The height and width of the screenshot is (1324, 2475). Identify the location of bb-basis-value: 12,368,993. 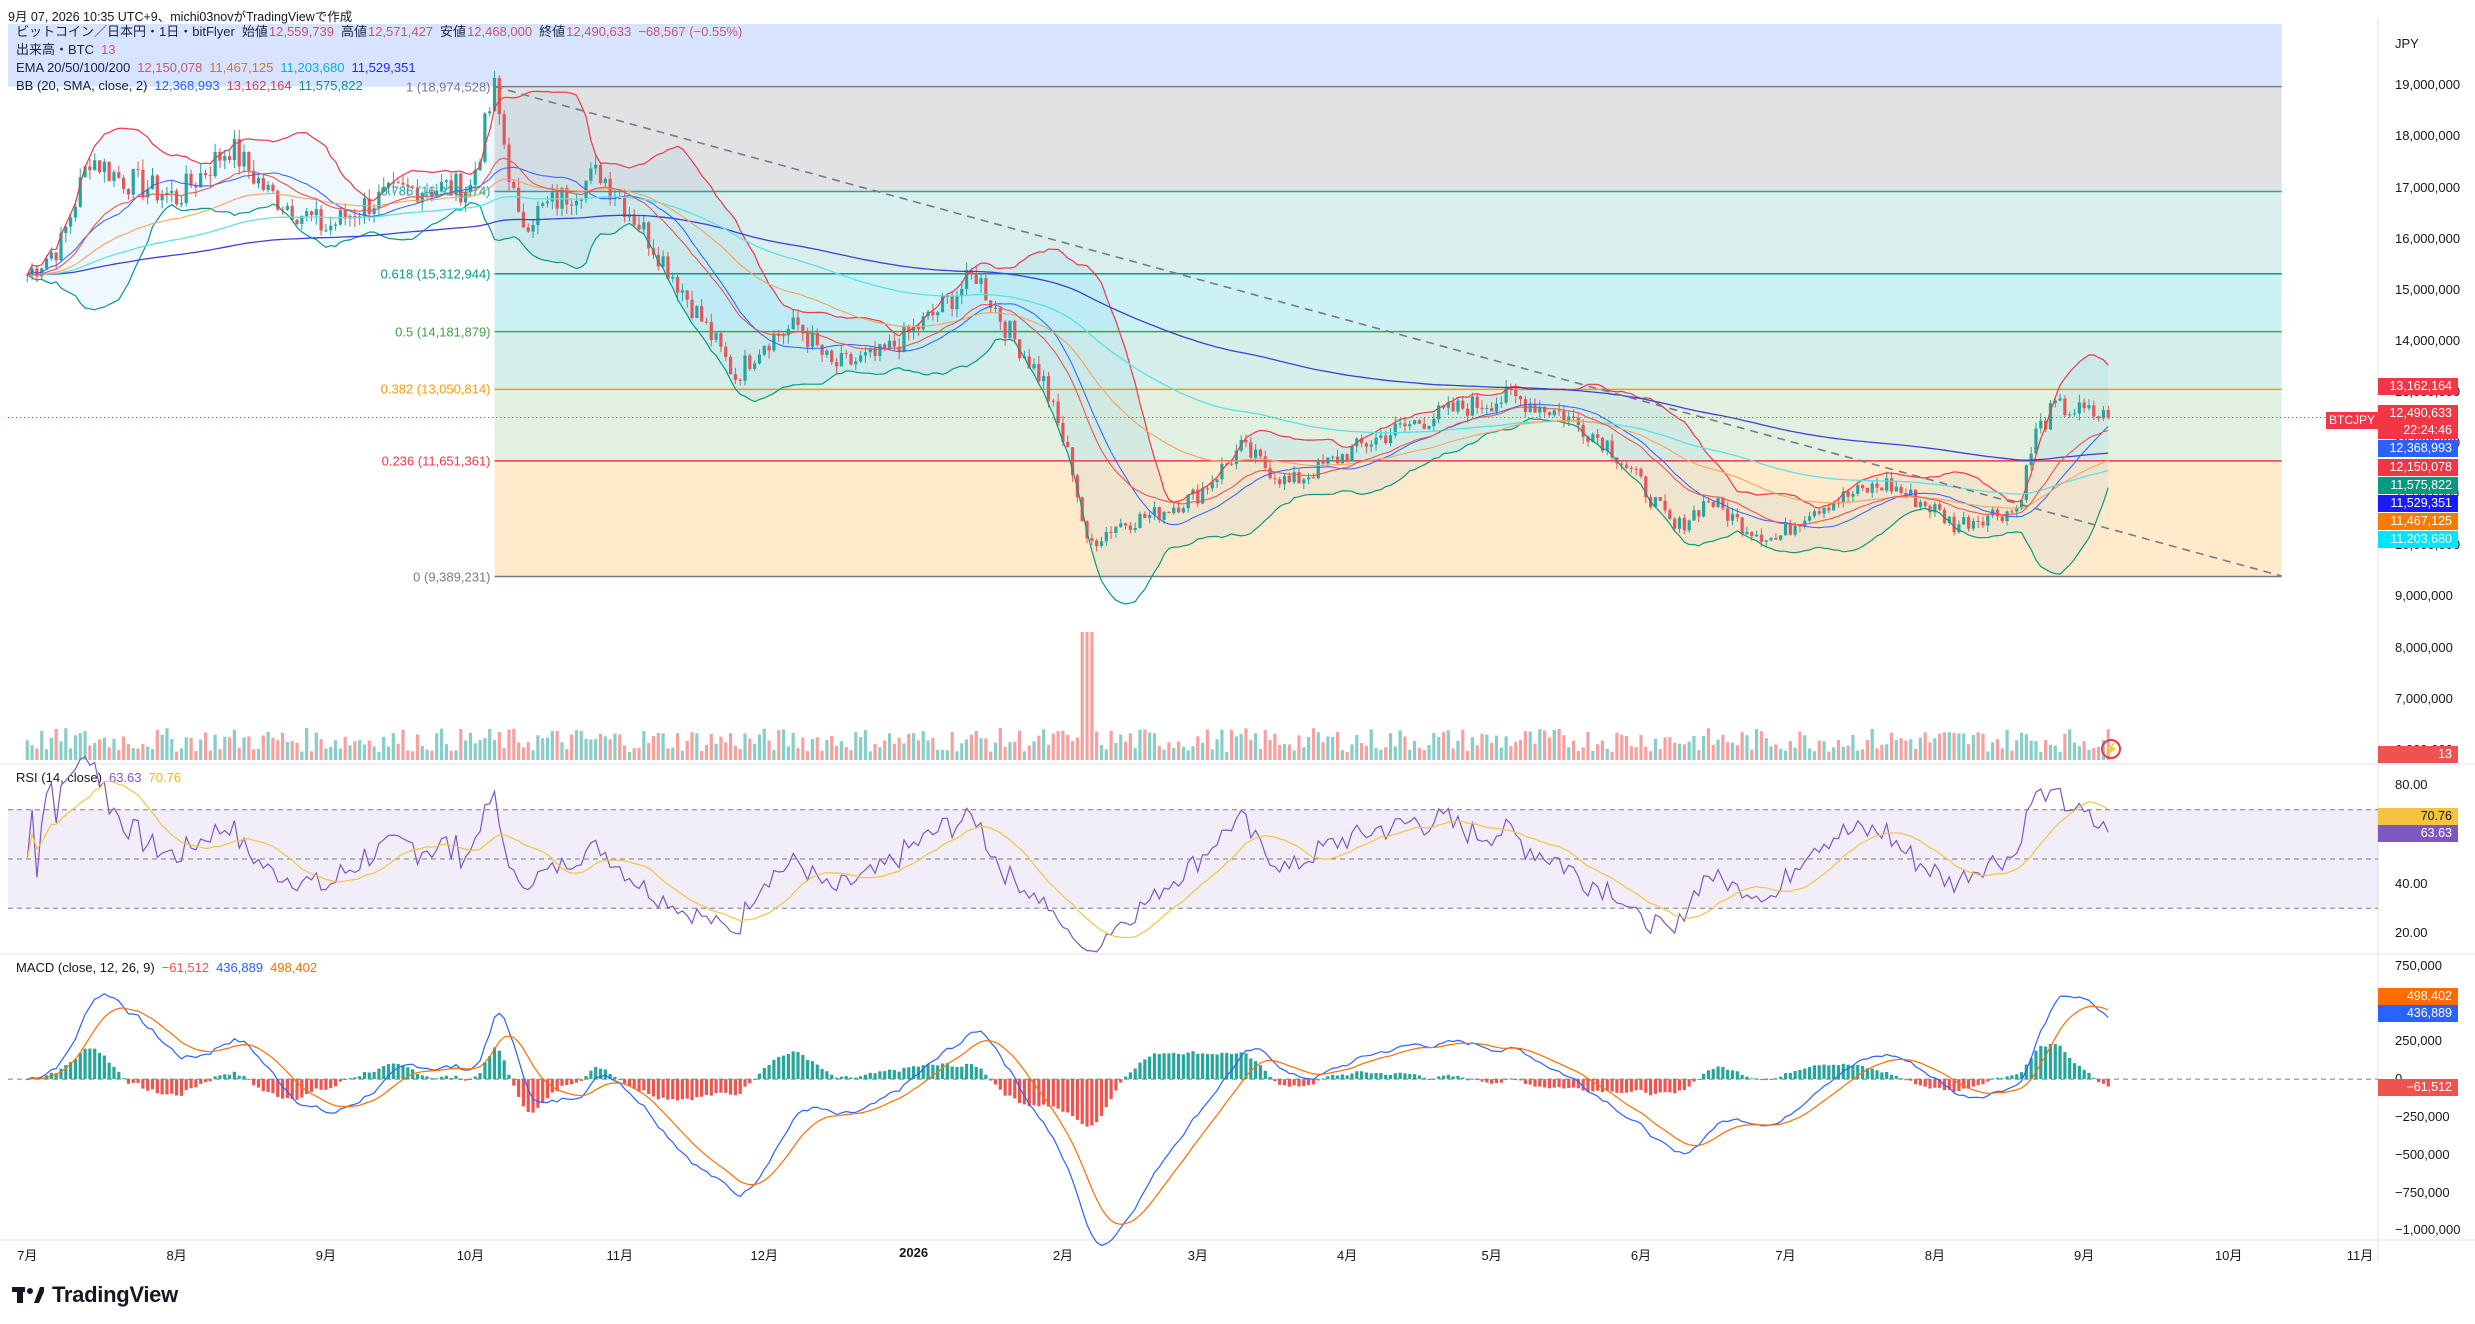
(187, 85).